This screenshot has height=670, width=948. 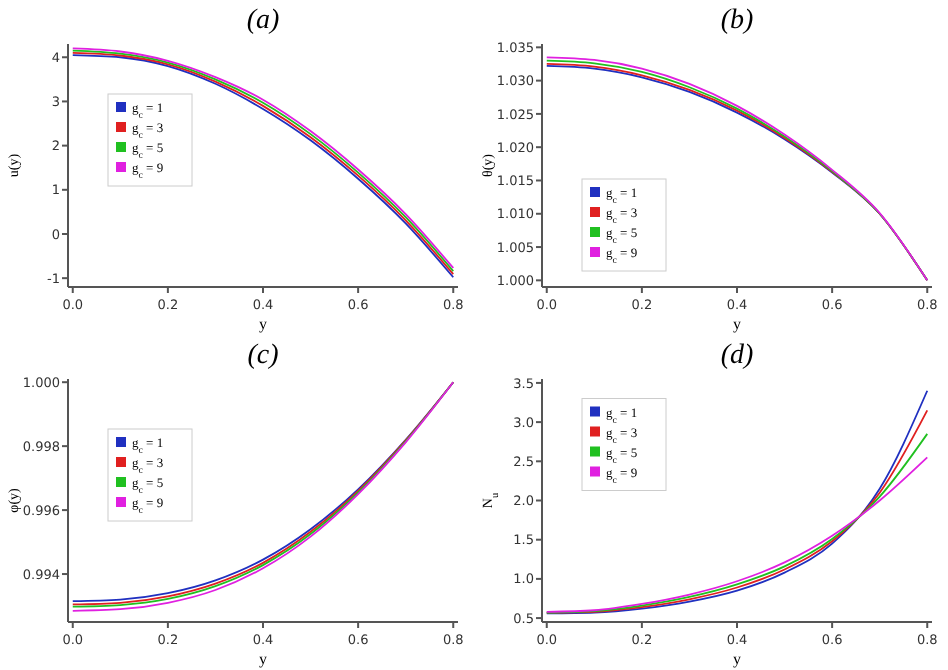 I want to click on chart-title: (d), so click(x=737, y=356).